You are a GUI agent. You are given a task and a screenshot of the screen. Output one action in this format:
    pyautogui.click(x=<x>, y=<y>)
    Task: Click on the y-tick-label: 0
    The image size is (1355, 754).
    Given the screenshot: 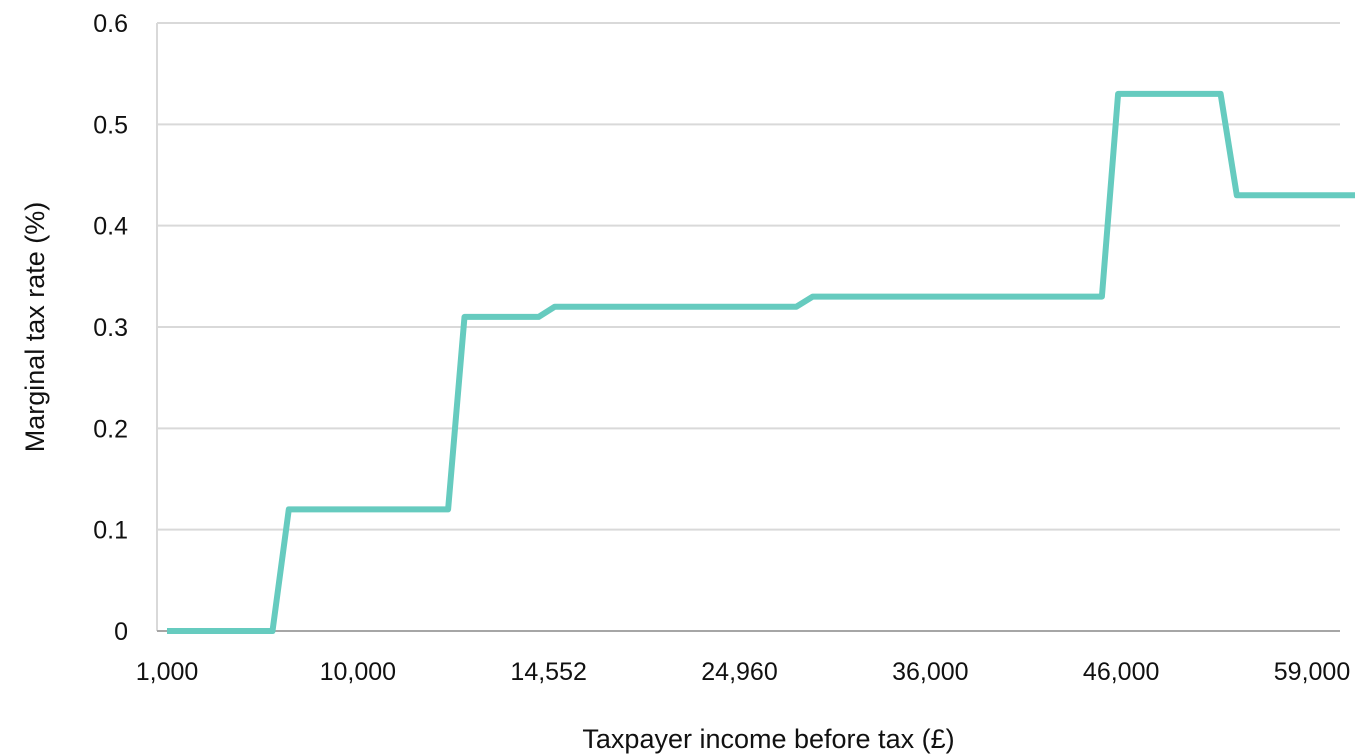 What is the action you would take?
    pyautogui.click(x=121, y=632)
    